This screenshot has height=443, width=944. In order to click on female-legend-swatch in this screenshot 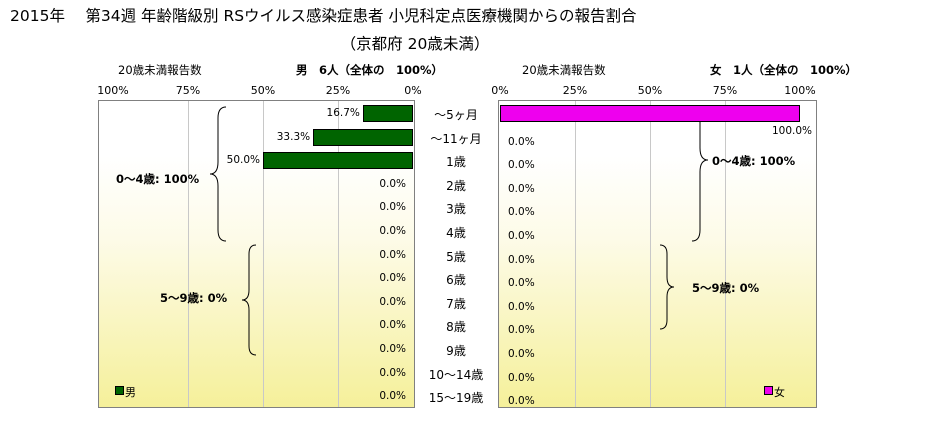, I will do `click(768, 390)`.